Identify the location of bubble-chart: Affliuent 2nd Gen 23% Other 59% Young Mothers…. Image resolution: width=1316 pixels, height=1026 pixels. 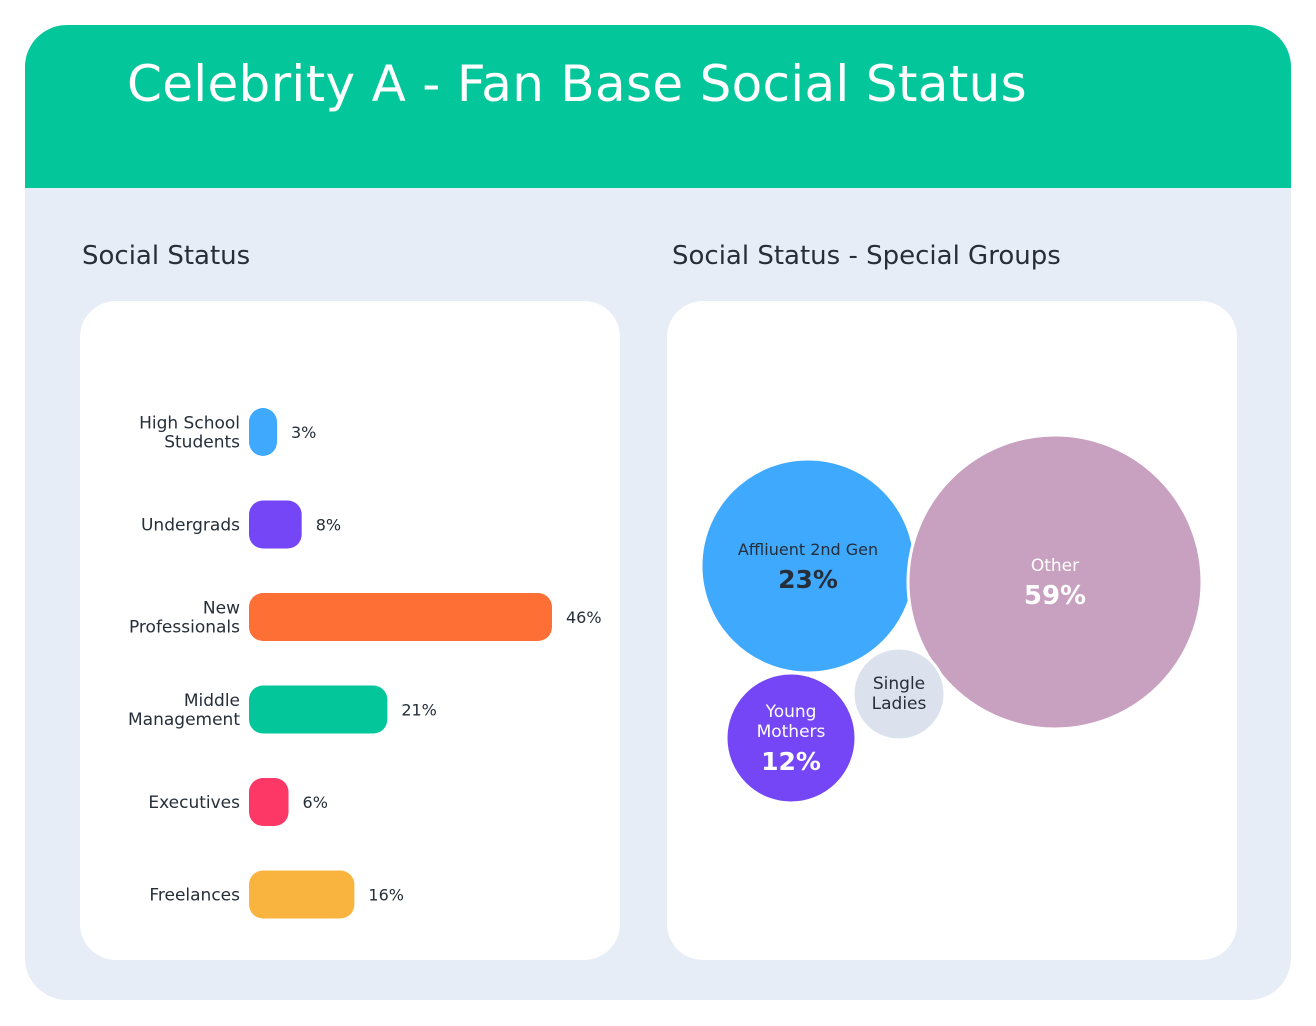
(951, 619).